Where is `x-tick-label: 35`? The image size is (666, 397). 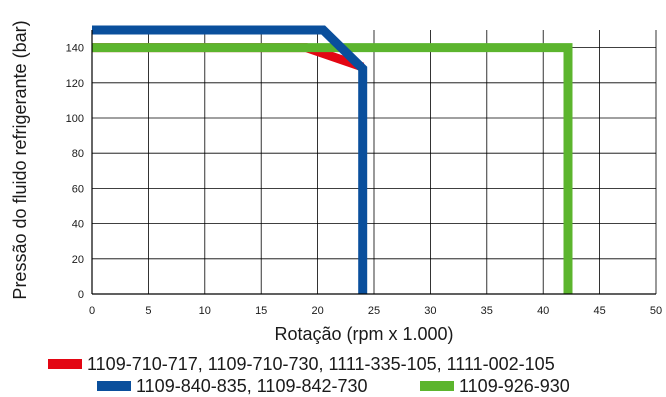 x-tick-label: 35 is located at coordinates (487, 311).